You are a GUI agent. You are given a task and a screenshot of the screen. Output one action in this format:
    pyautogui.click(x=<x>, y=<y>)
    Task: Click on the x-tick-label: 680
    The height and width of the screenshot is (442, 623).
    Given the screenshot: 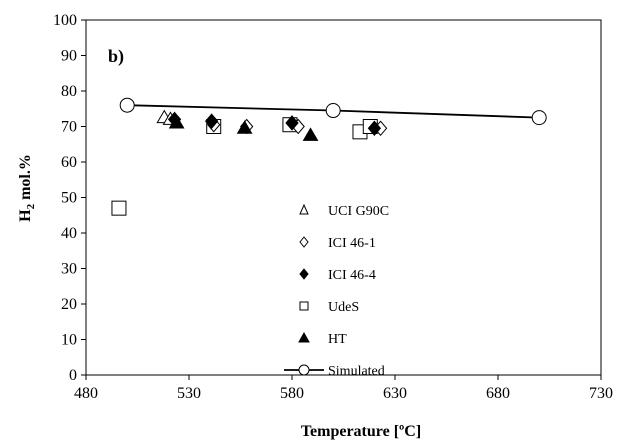 What is the action you would take?
    pyautogui.click(x=498, y=393)
    